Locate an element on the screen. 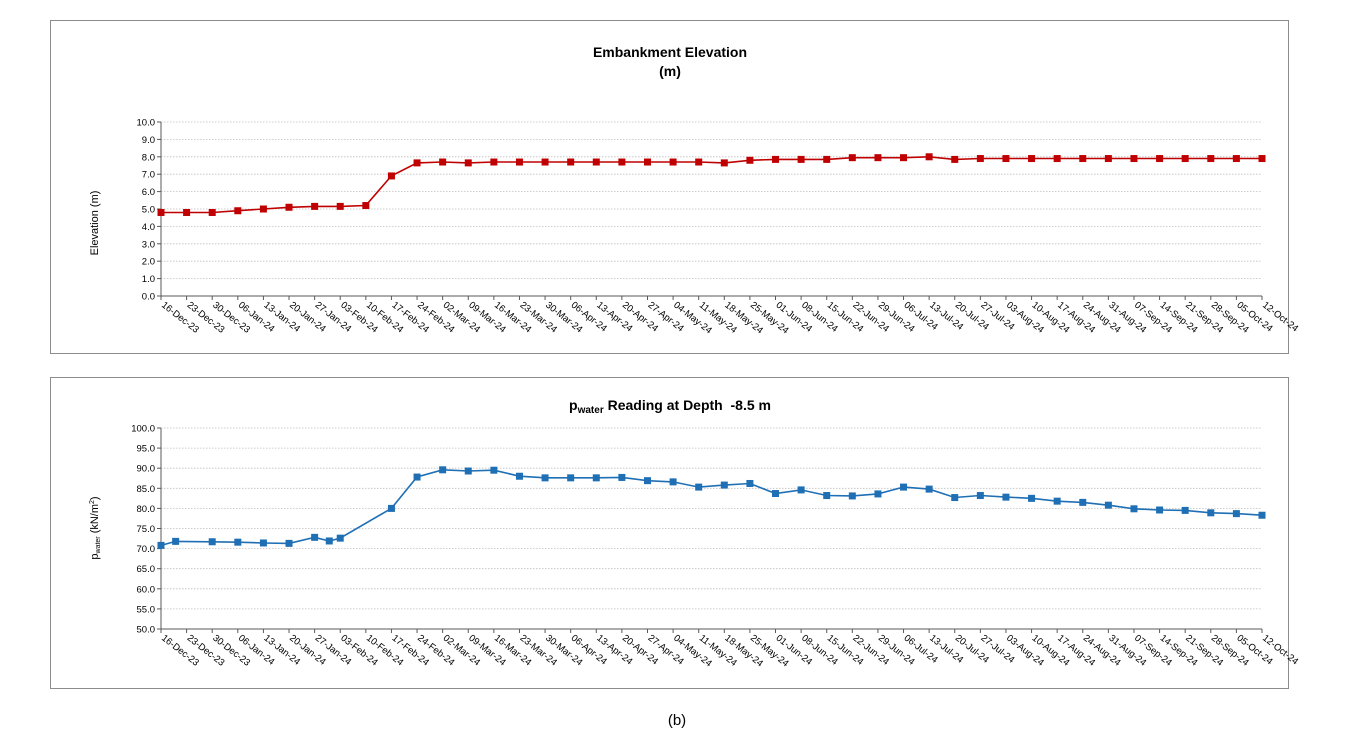 The width and height of the screenshot is (1354, 740). y-tick-label: 1.0 is located at coordinates (148, 279).